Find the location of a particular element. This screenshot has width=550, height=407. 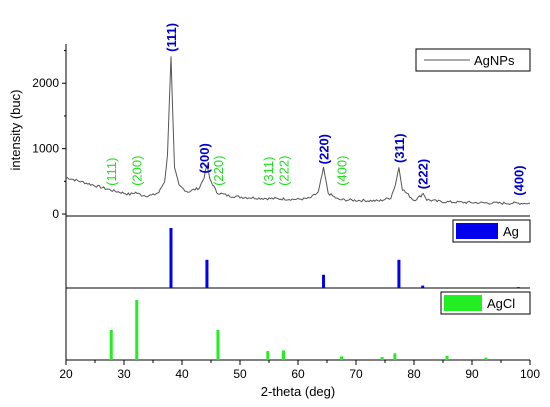

peak-label-agcl: (400) is located at coordinates (342, 171).